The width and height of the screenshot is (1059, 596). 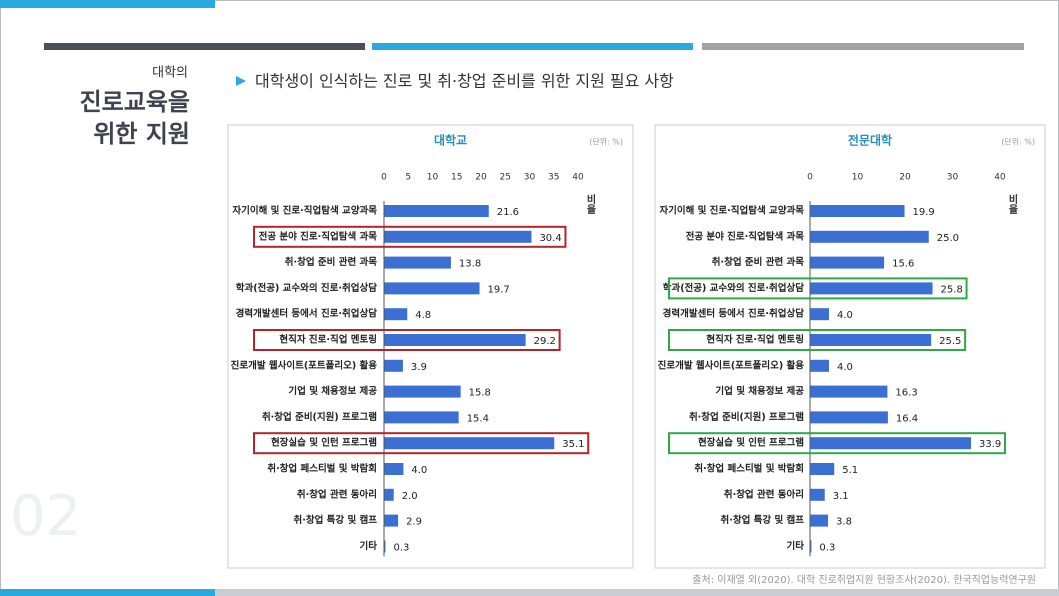 What do you see at coordinates (107, 592) in the screenshot?
I see `bottom-accent` at bounding box center [107, 592].